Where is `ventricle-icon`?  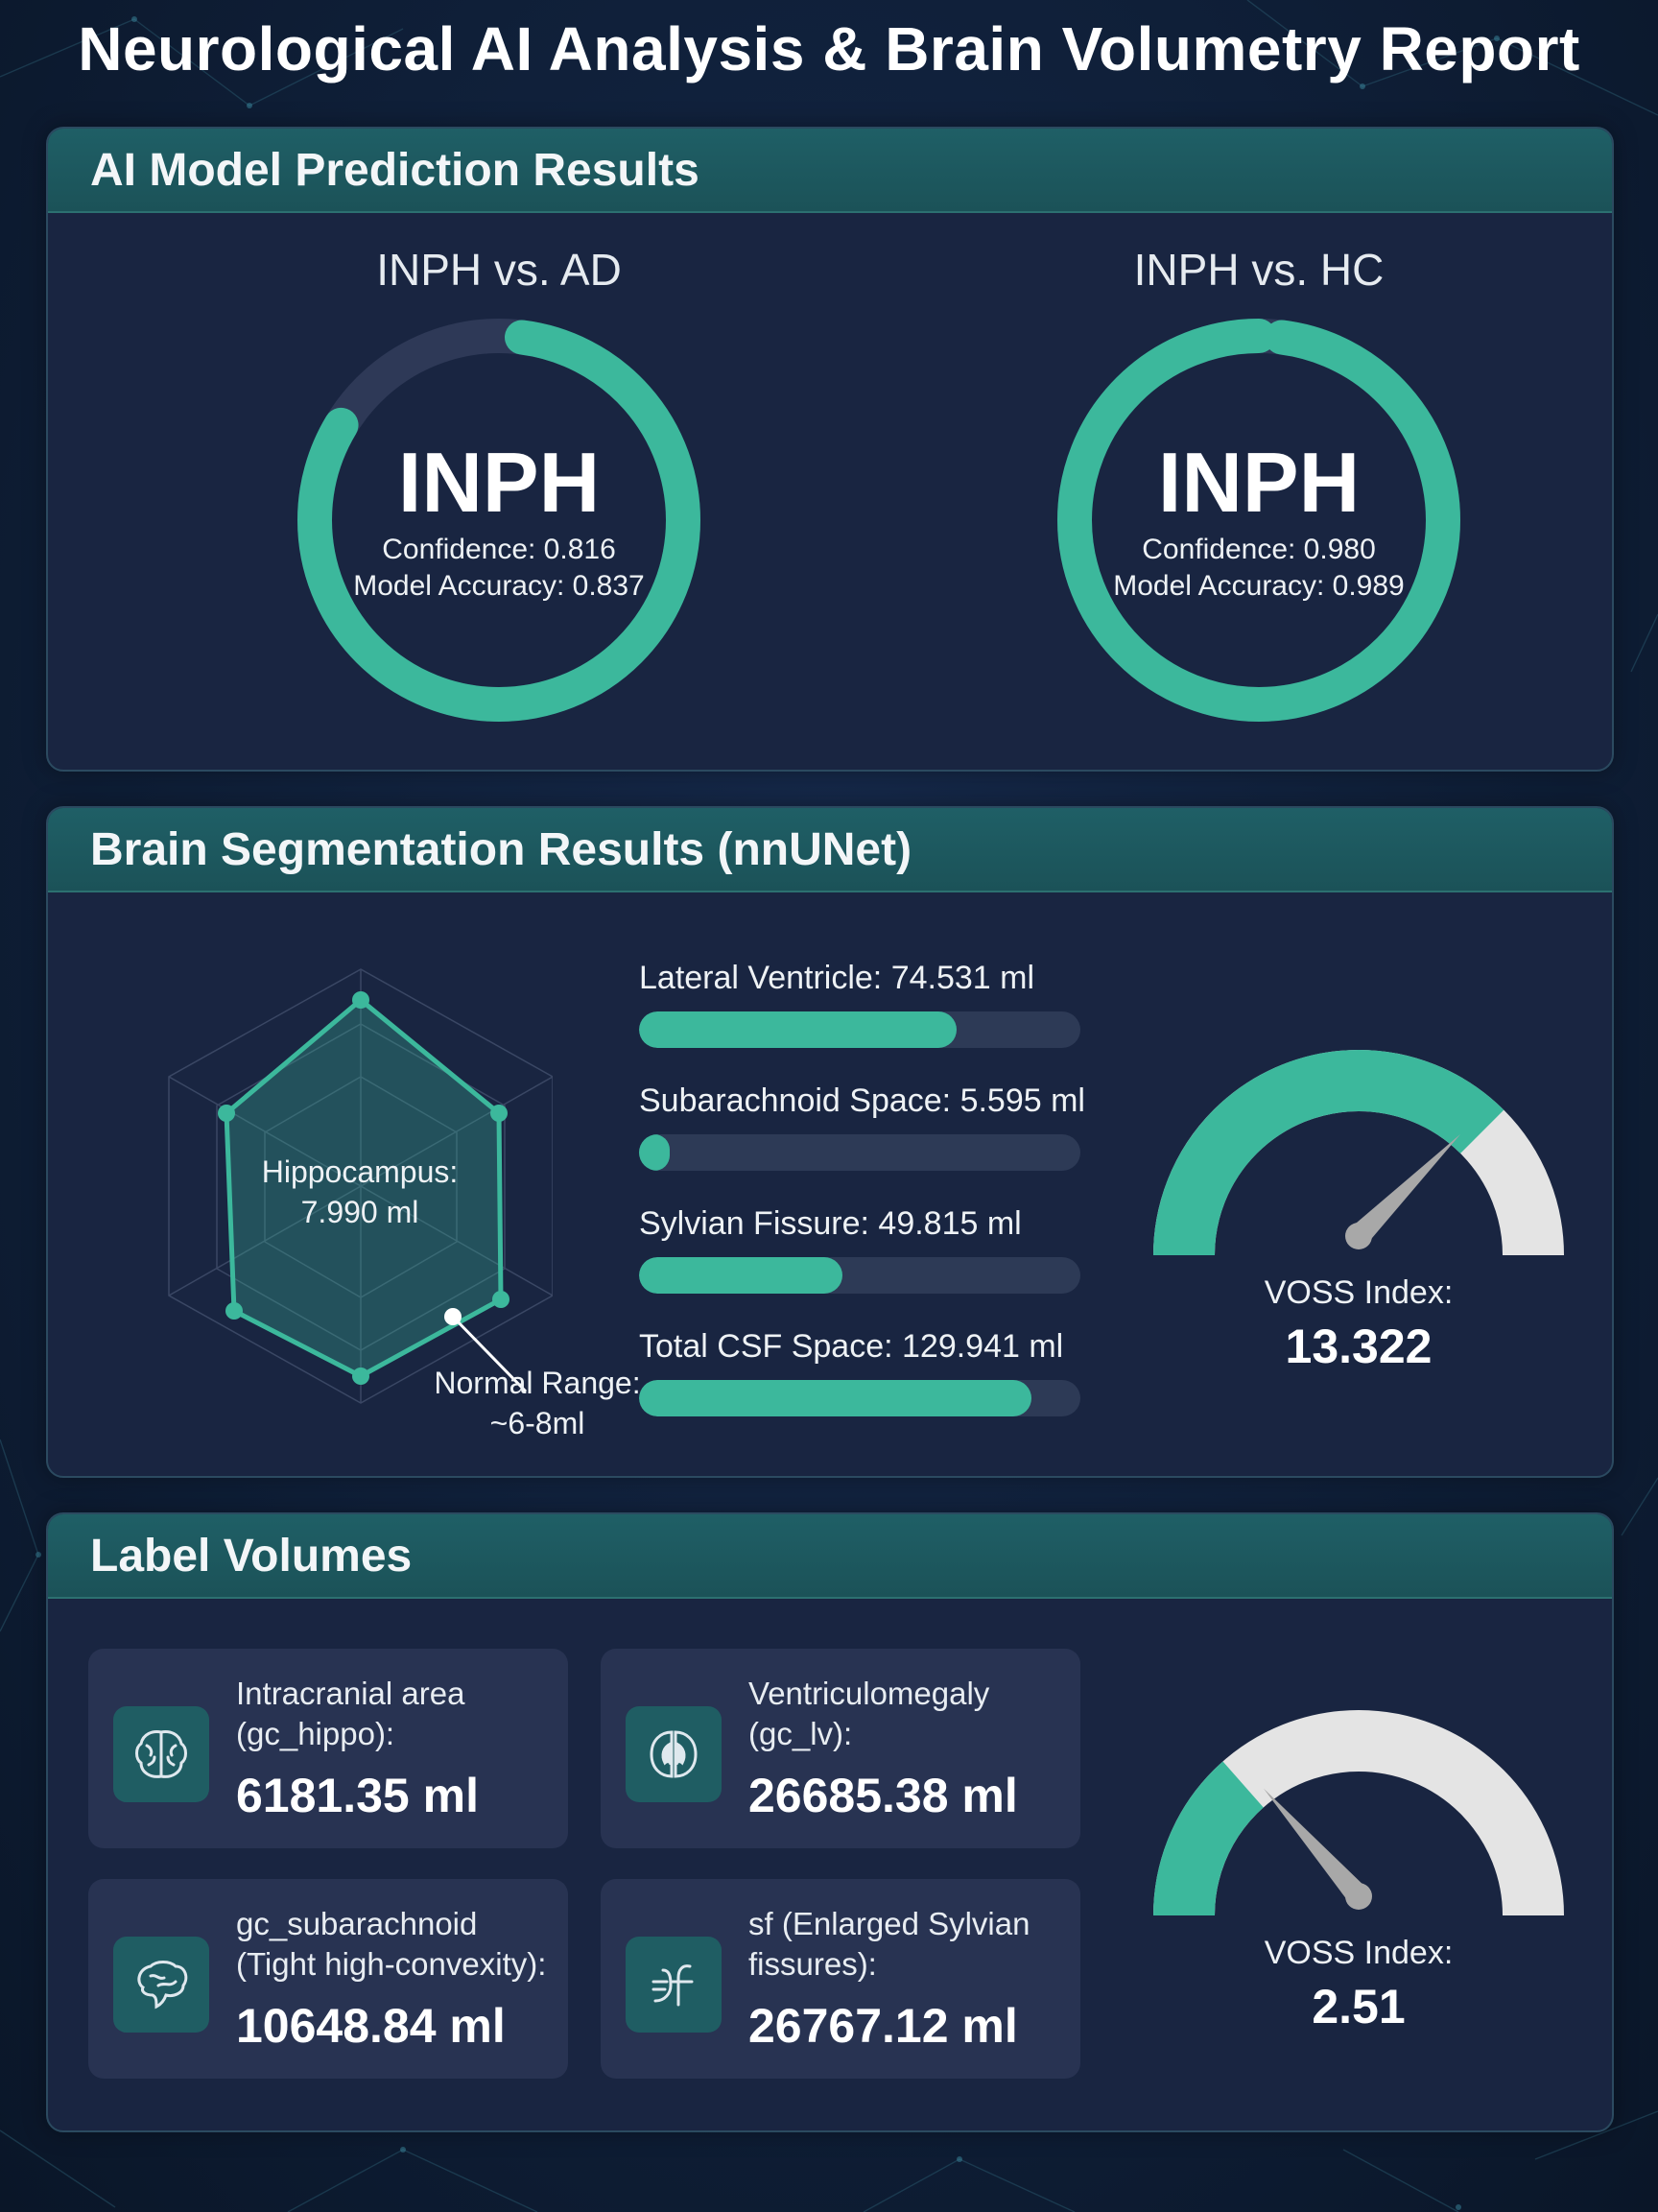
ventricle-icon is located at coordinates (674, 1754).